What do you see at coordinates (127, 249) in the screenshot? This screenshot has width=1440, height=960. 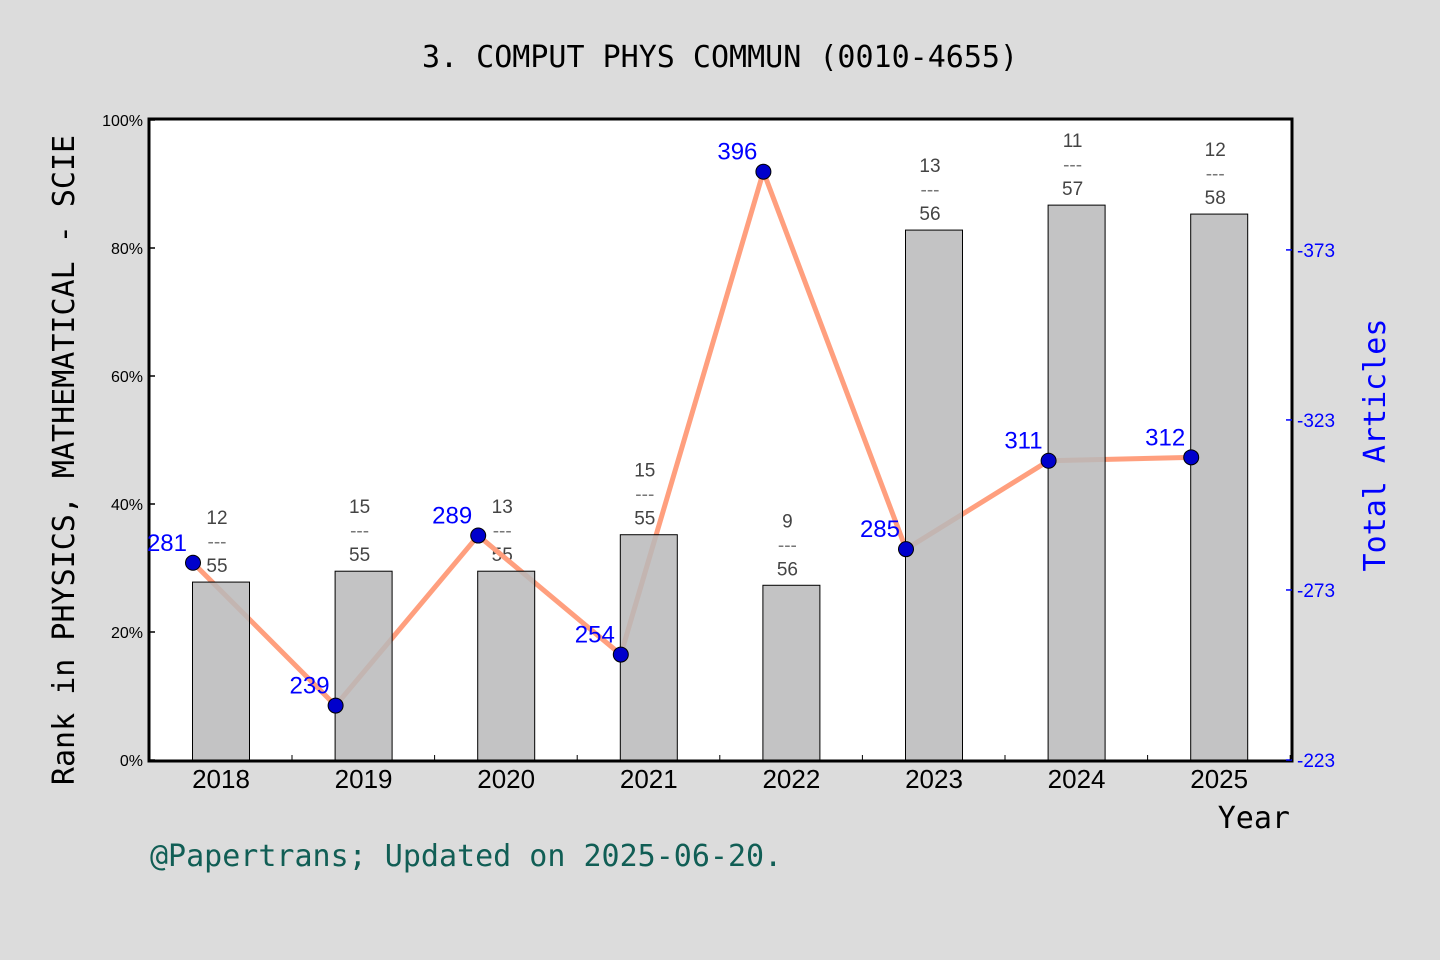 I see `y-tick-label: 80%` at bounding box center [127, 249].